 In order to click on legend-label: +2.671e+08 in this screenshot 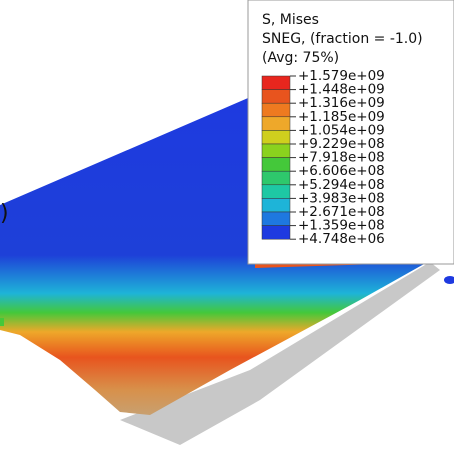, I will do `click(341, 212)`.